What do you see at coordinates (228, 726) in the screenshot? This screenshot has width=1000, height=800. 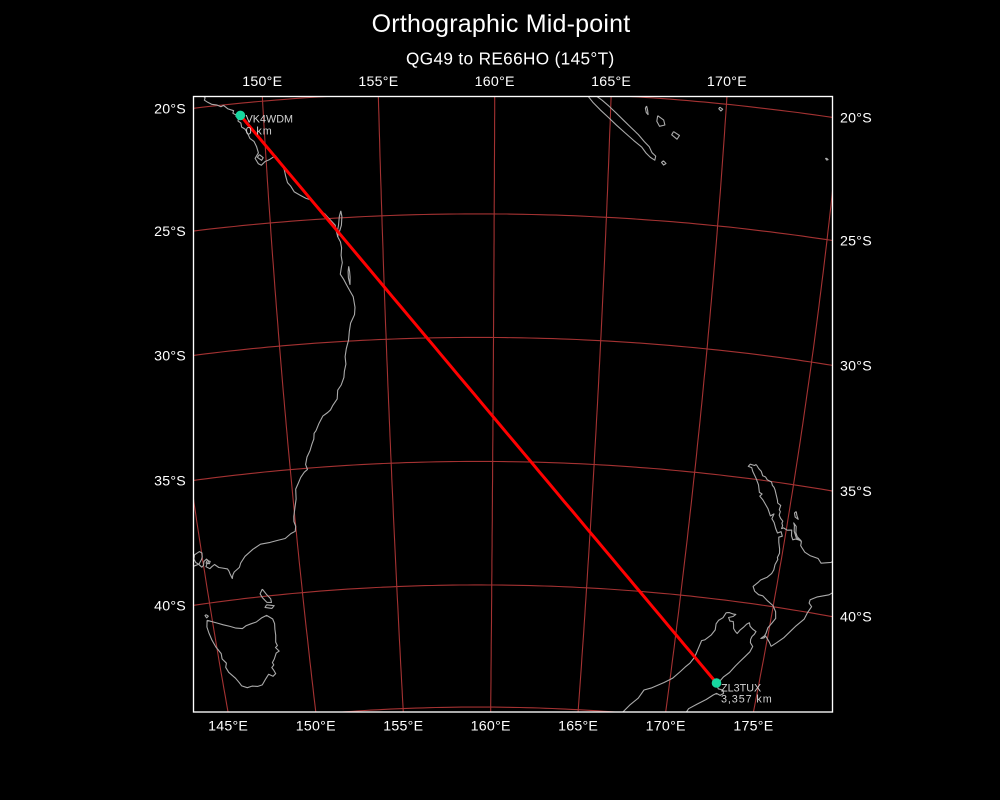 I see `svg-text: 145°E` at bounding box center [228, 726].